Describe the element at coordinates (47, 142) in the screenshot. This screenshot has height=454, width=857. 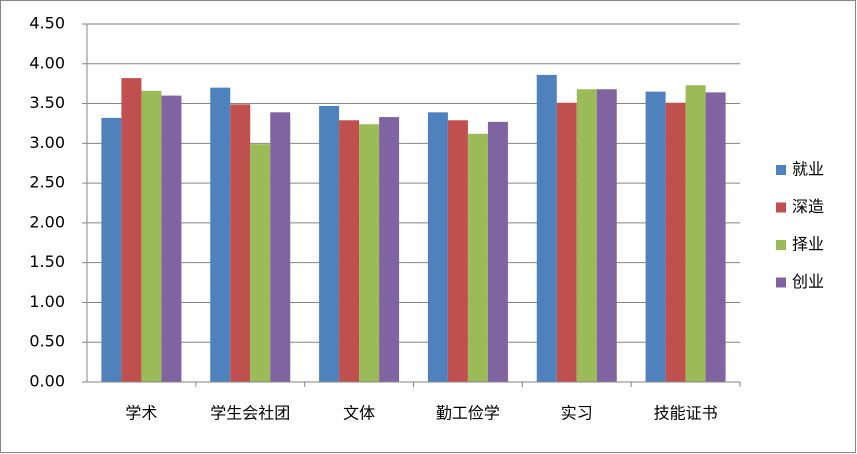
I see `y-tick-label: 3.00` at that location.